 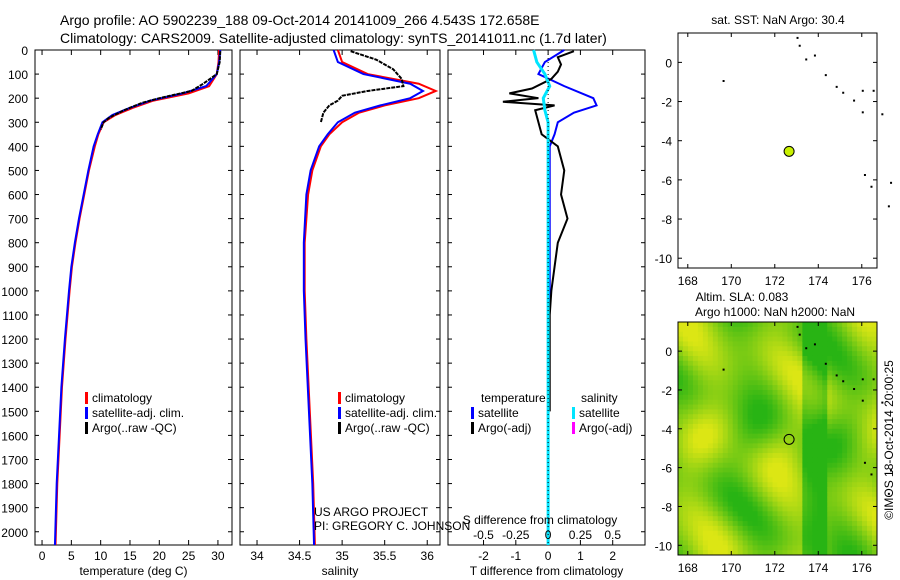 I want to click on x-tick-label: 20, so click(x=160, y=556).